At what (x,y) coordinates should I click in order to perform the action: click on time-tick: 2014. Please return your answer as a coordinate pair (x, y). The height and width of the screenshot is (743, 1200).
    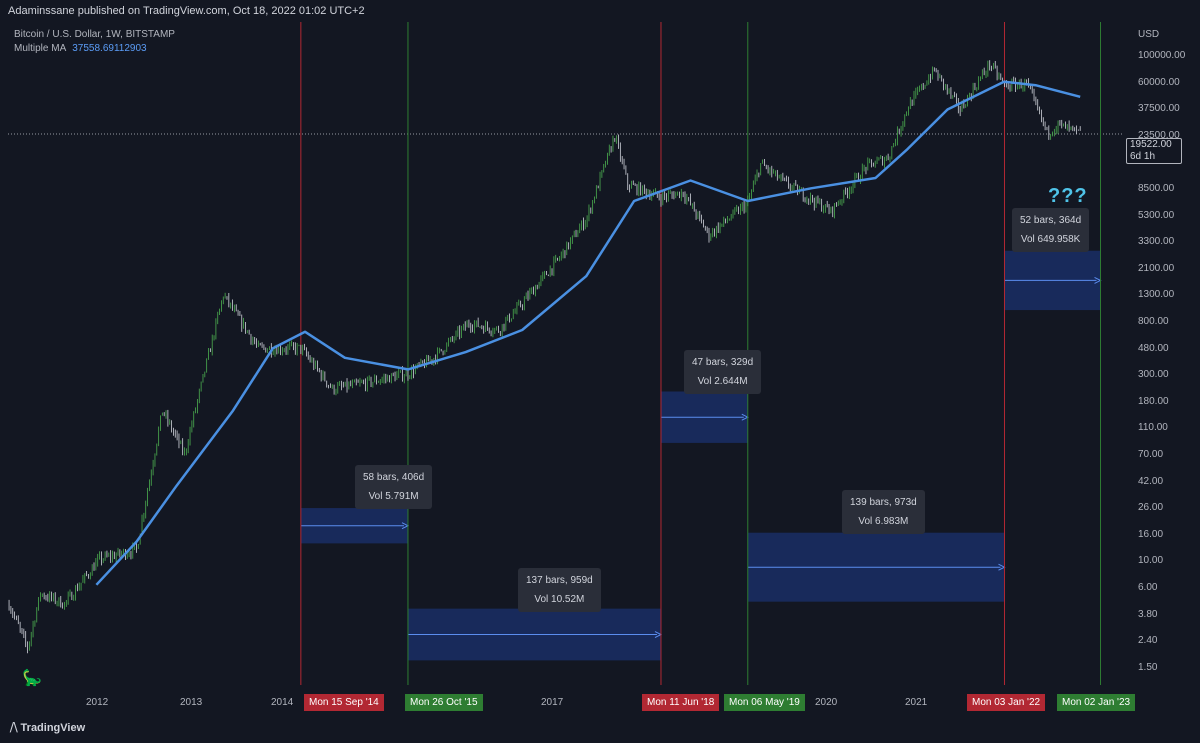
    Looking at the image, I should click on (282, 702).